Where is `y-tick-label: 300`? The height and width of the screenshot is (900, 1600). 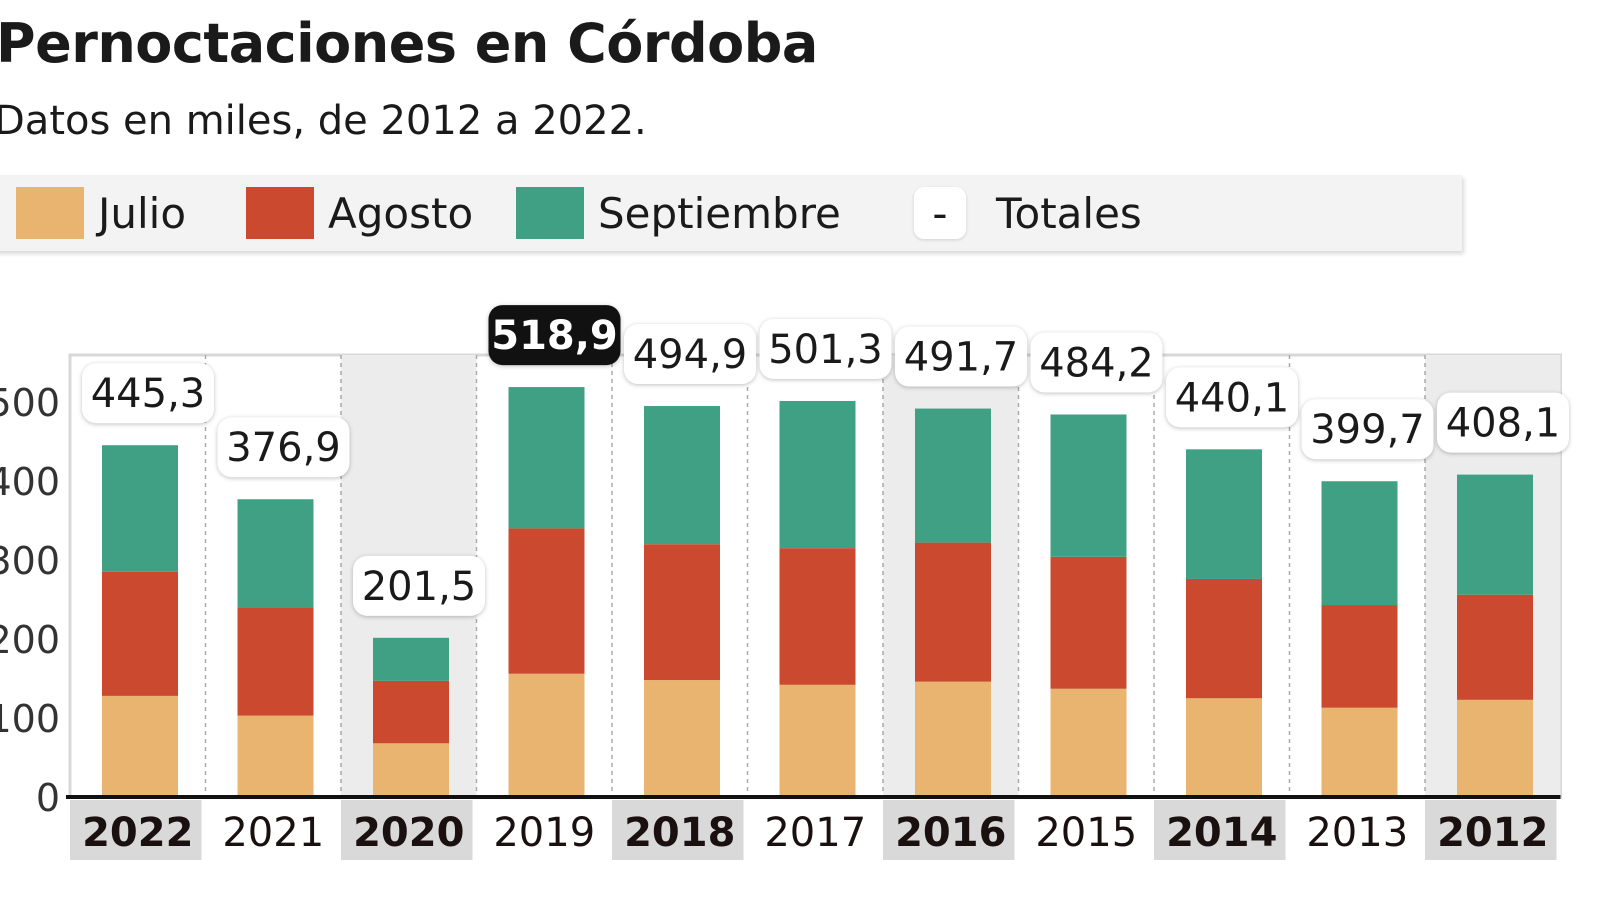 y-tick-label: 300 is located at coordinates (30, 561).